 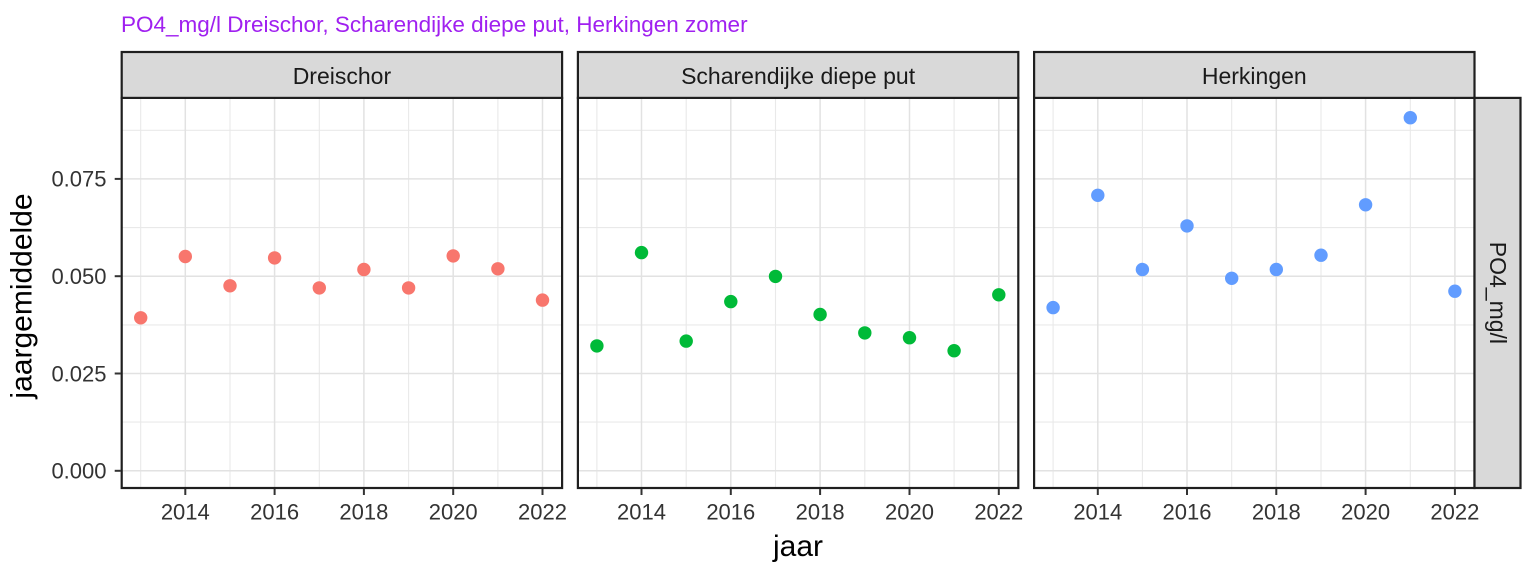 I want to click on svg-text: 0.025, so click(x=78, y=373).